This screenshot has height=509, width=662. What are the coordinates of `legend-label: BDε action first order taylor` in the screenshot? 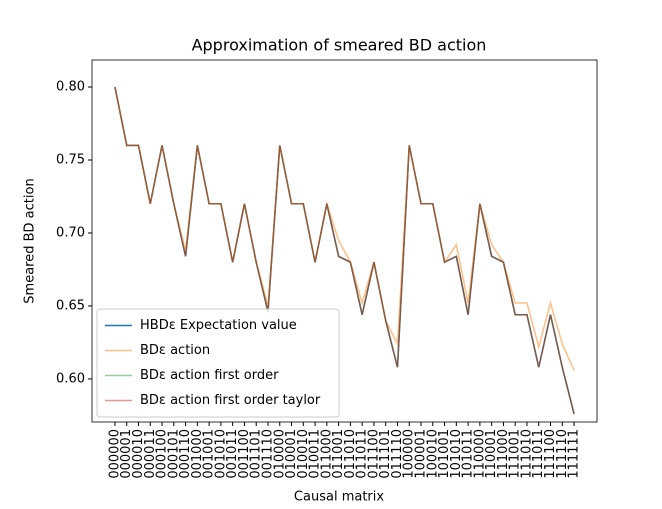 It's located at (230, 400).